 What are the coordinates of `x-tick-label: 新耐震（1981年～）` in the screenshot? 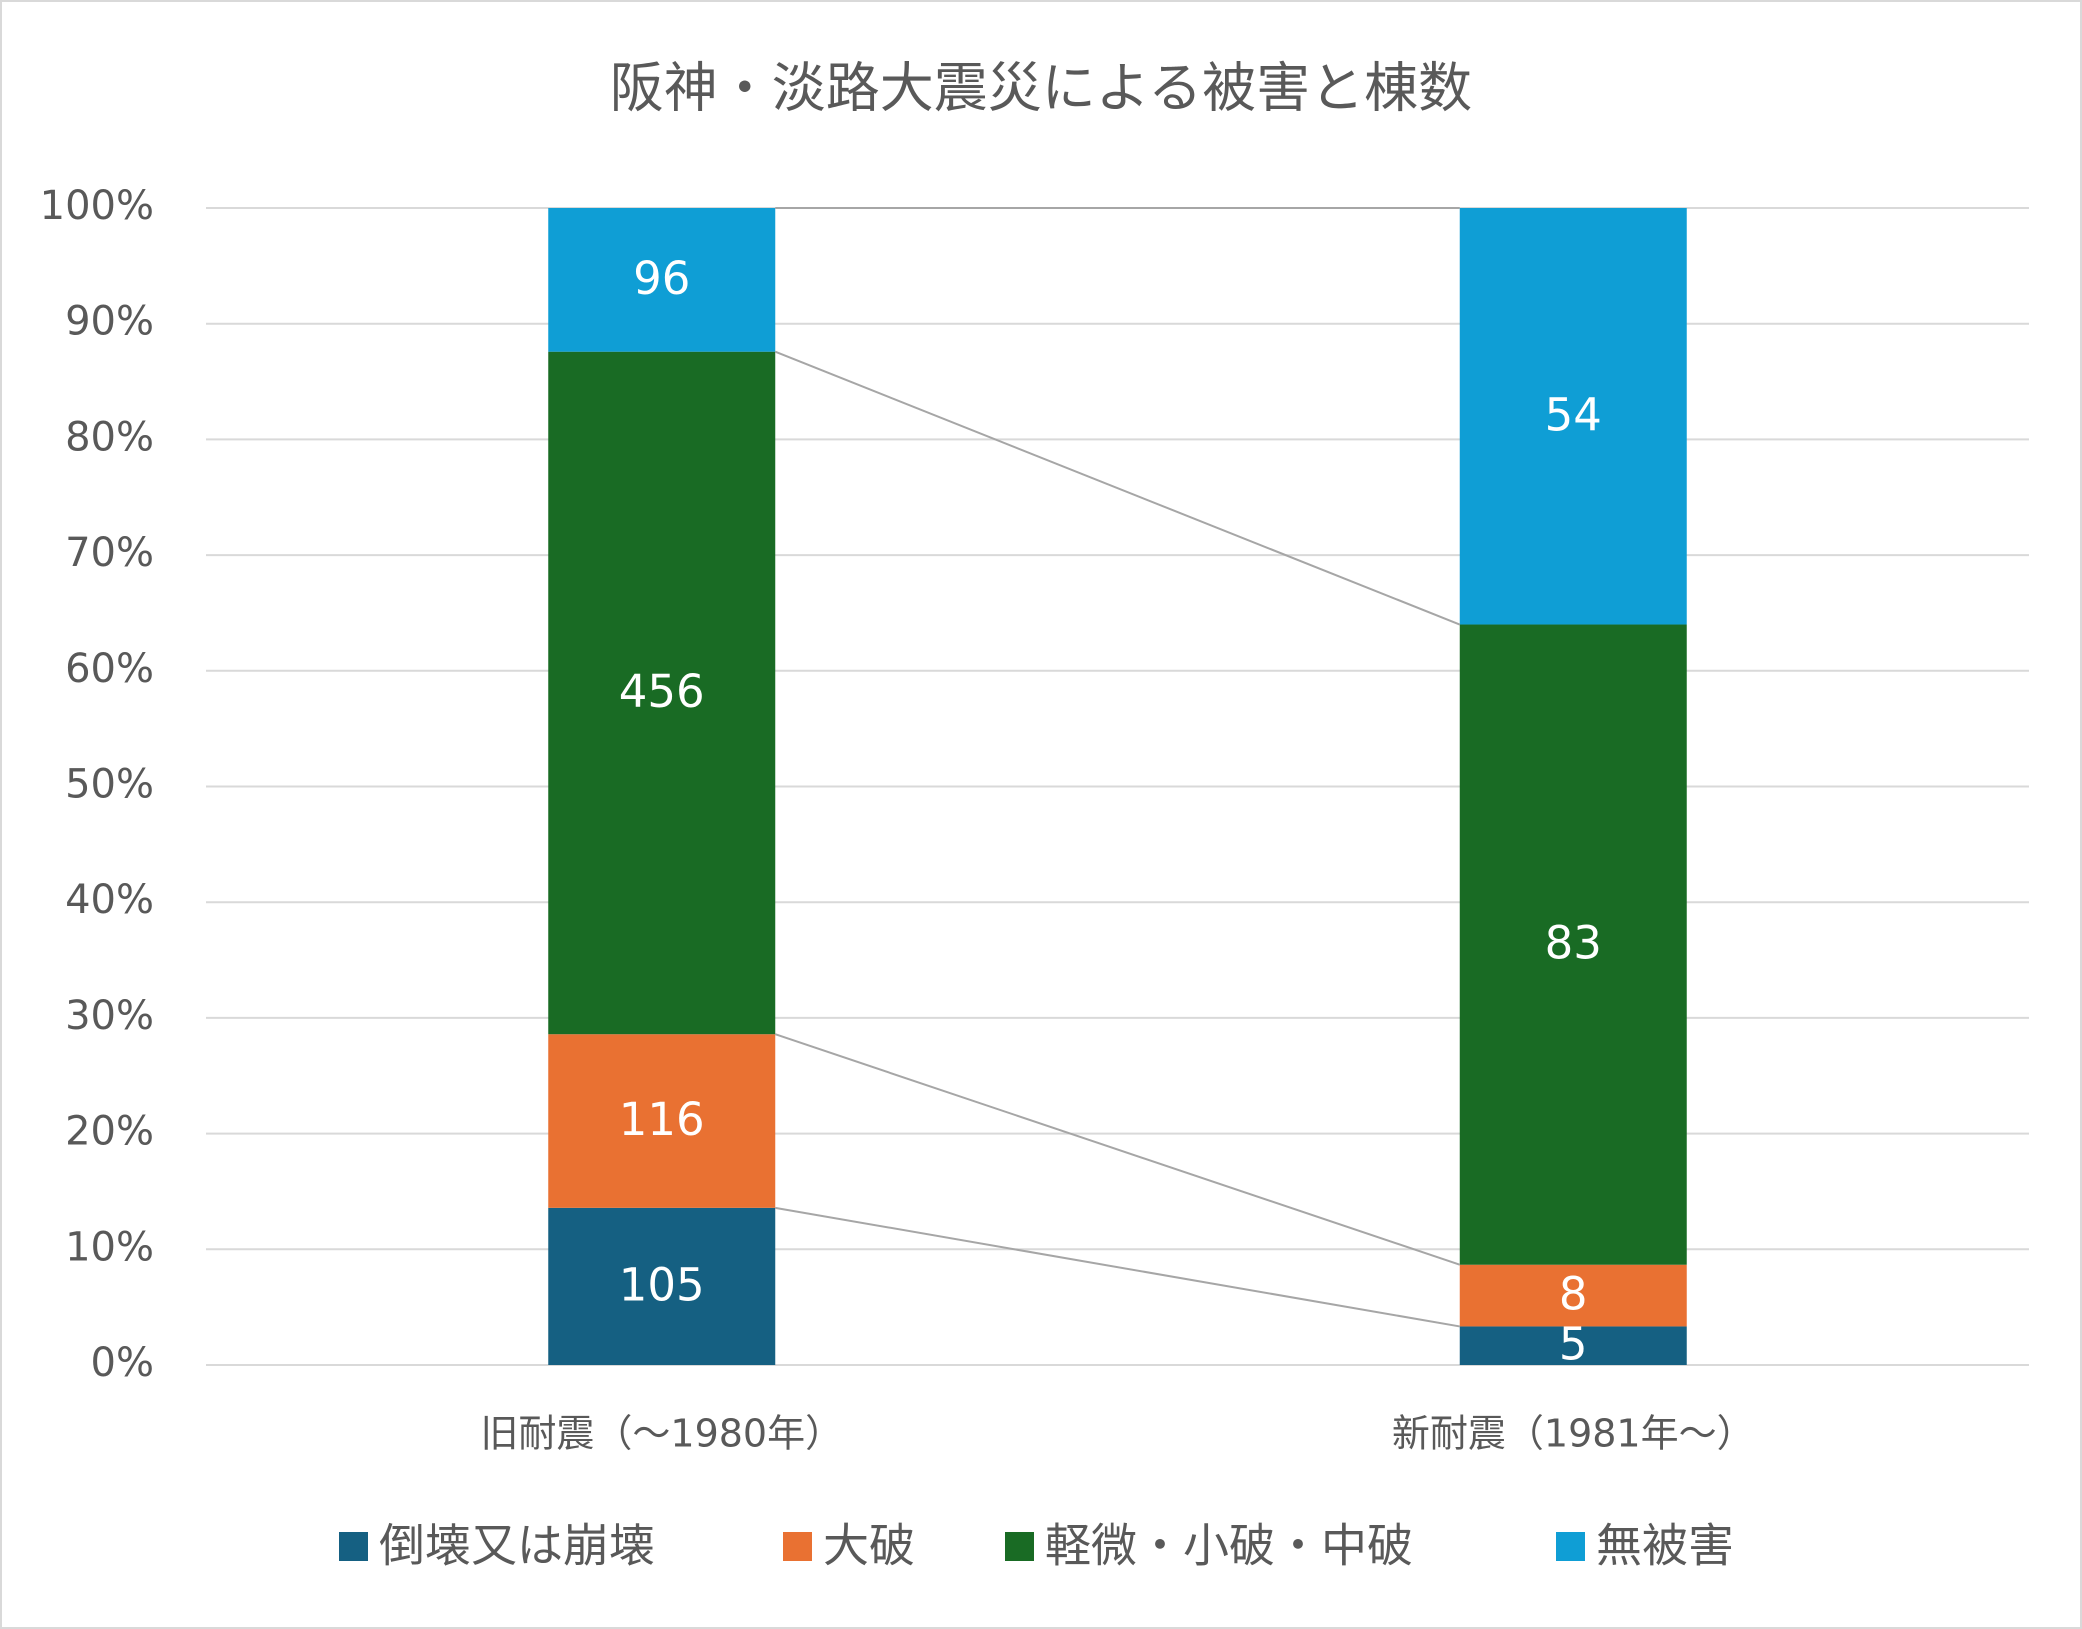 It's located at (1573, 1434).